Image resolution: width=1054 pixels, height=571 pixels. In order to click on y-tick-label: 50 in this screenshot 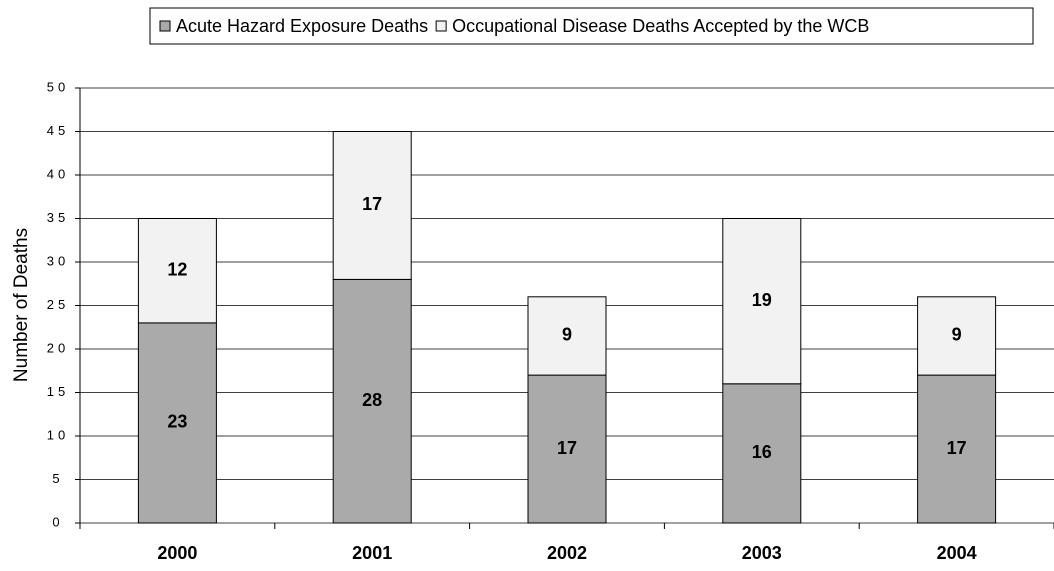, I will do `click(58, 86)`.